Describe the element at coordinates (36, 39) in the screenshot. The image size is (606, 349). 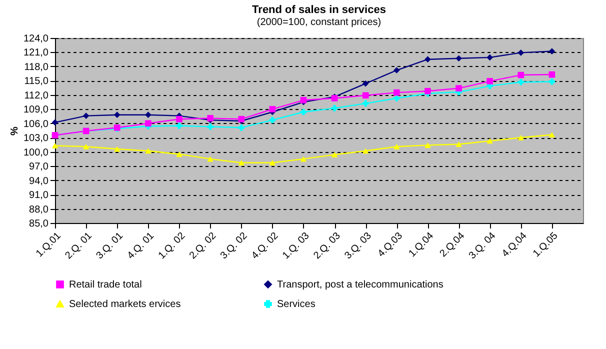
I see `y-tick-label: 124,0` at that location.